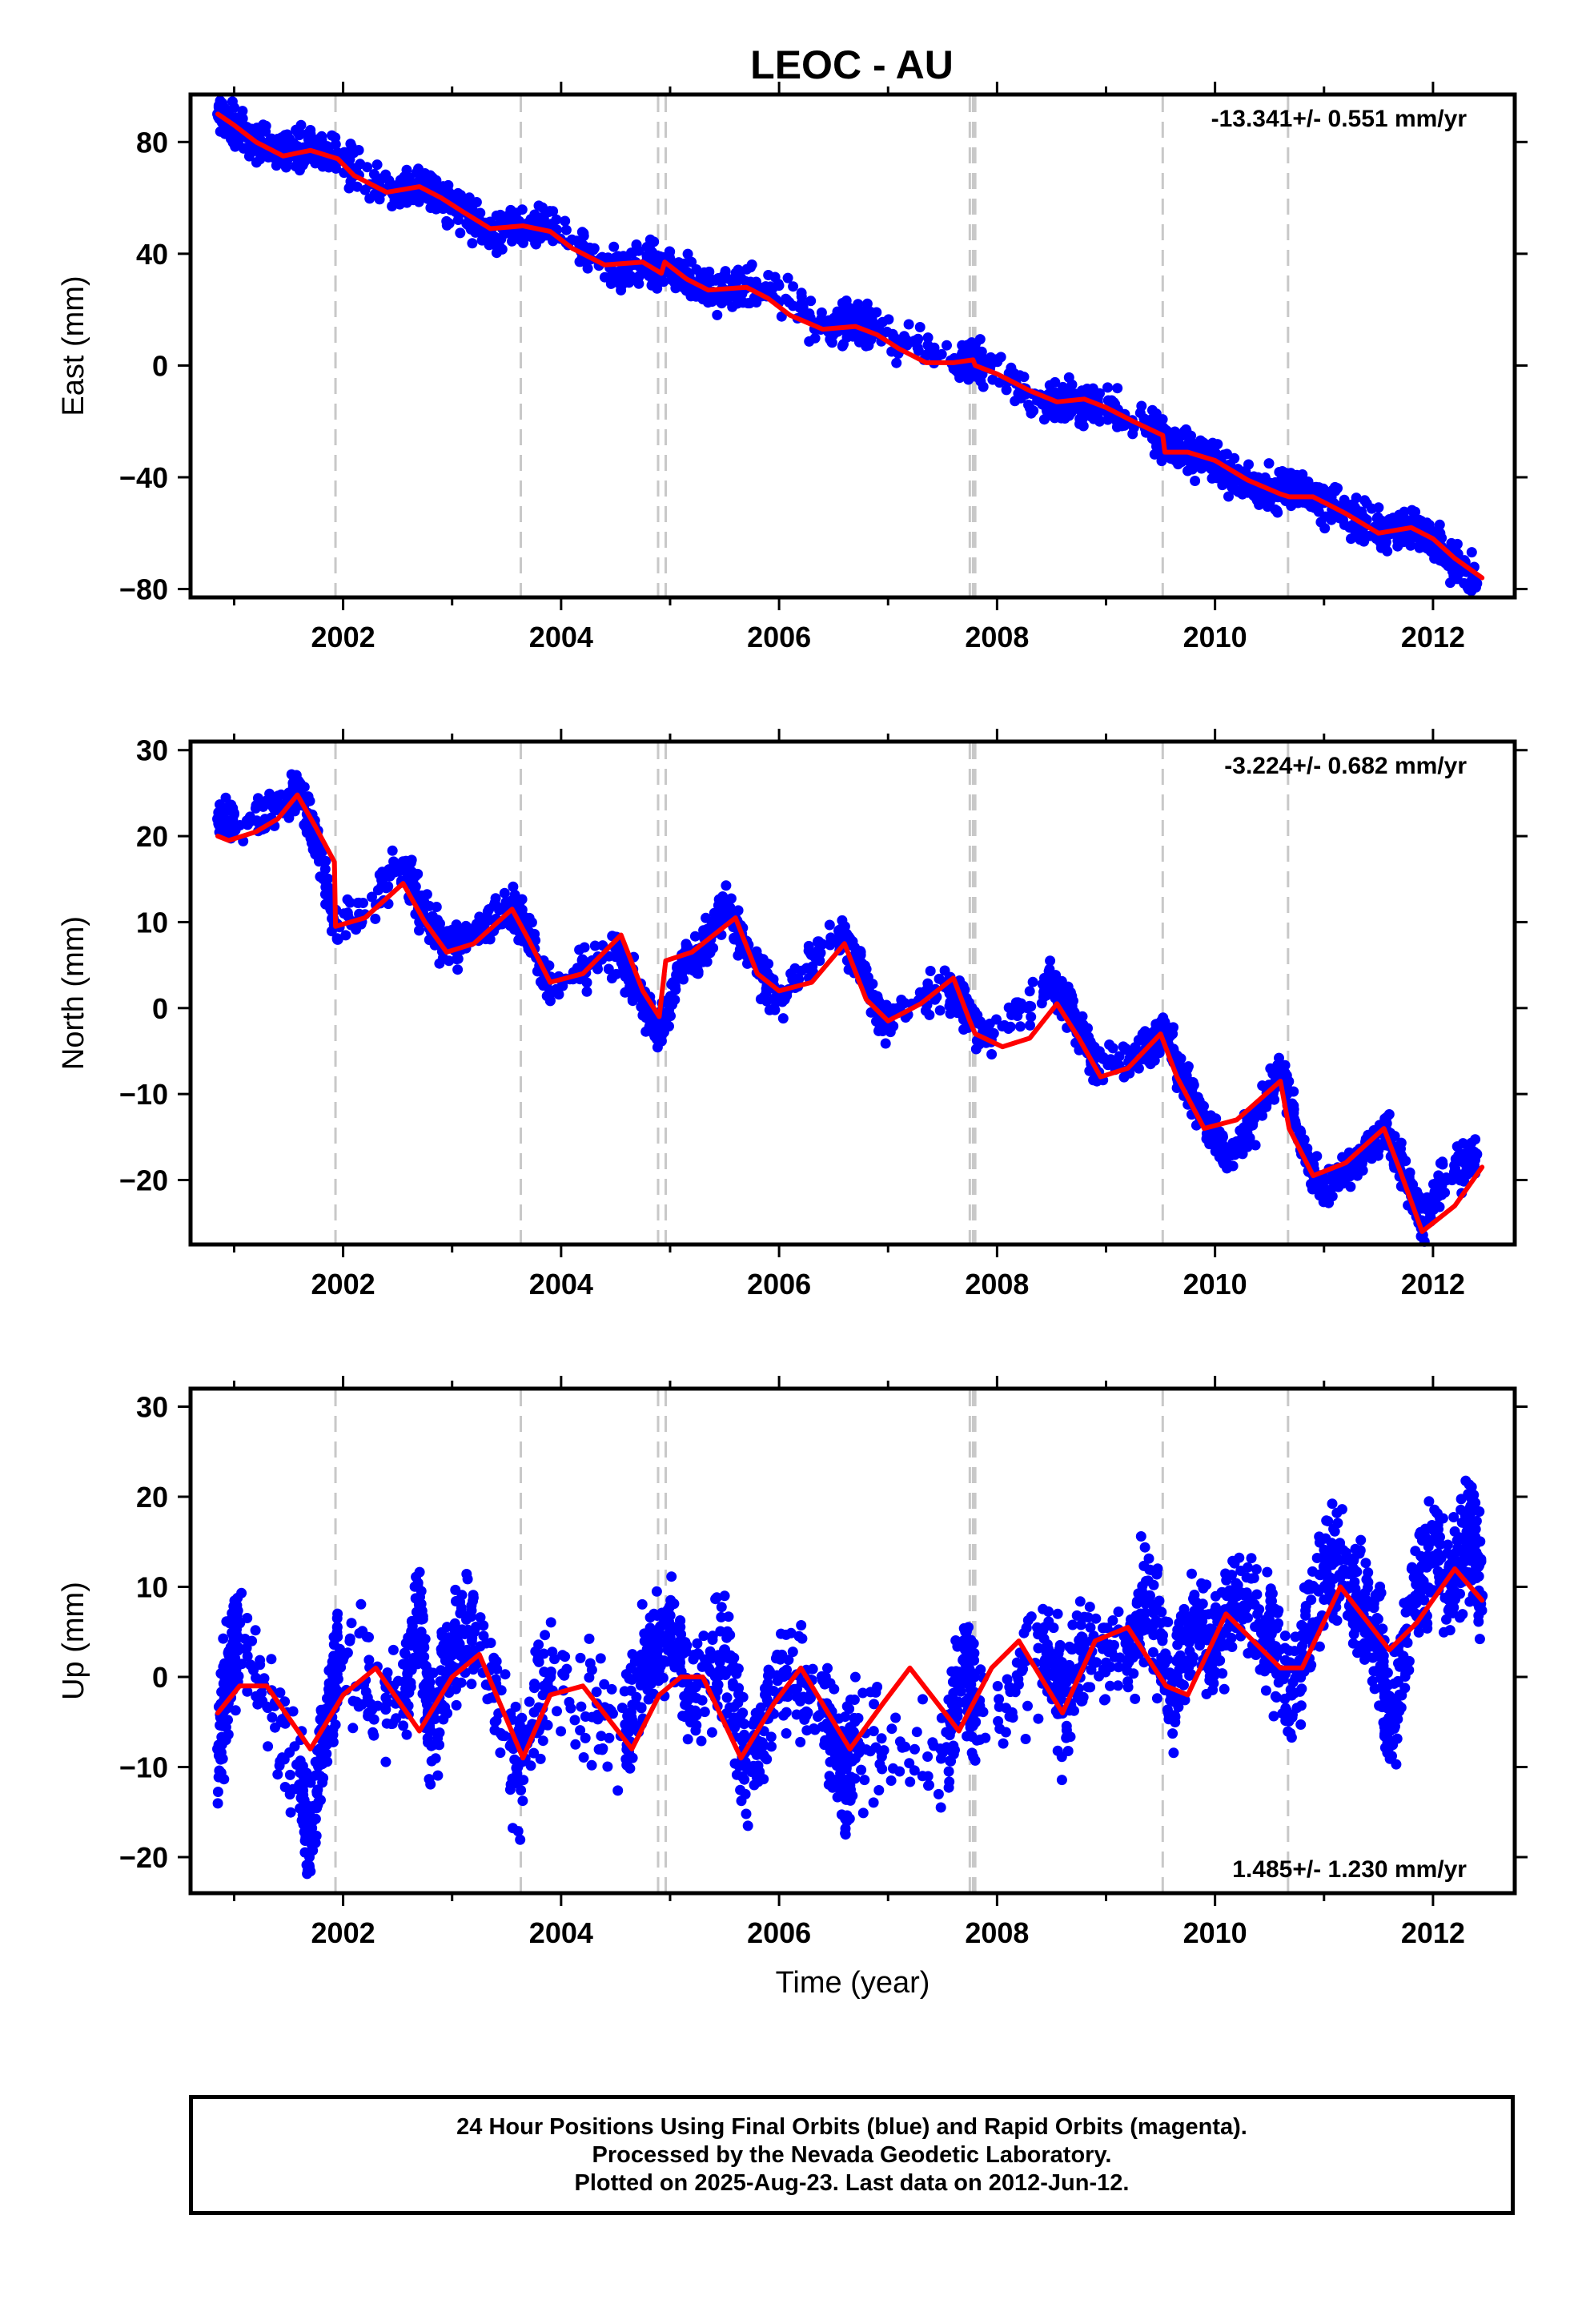  I want to click on east-x-tick-label-2002: 2002, so click(343, 637).